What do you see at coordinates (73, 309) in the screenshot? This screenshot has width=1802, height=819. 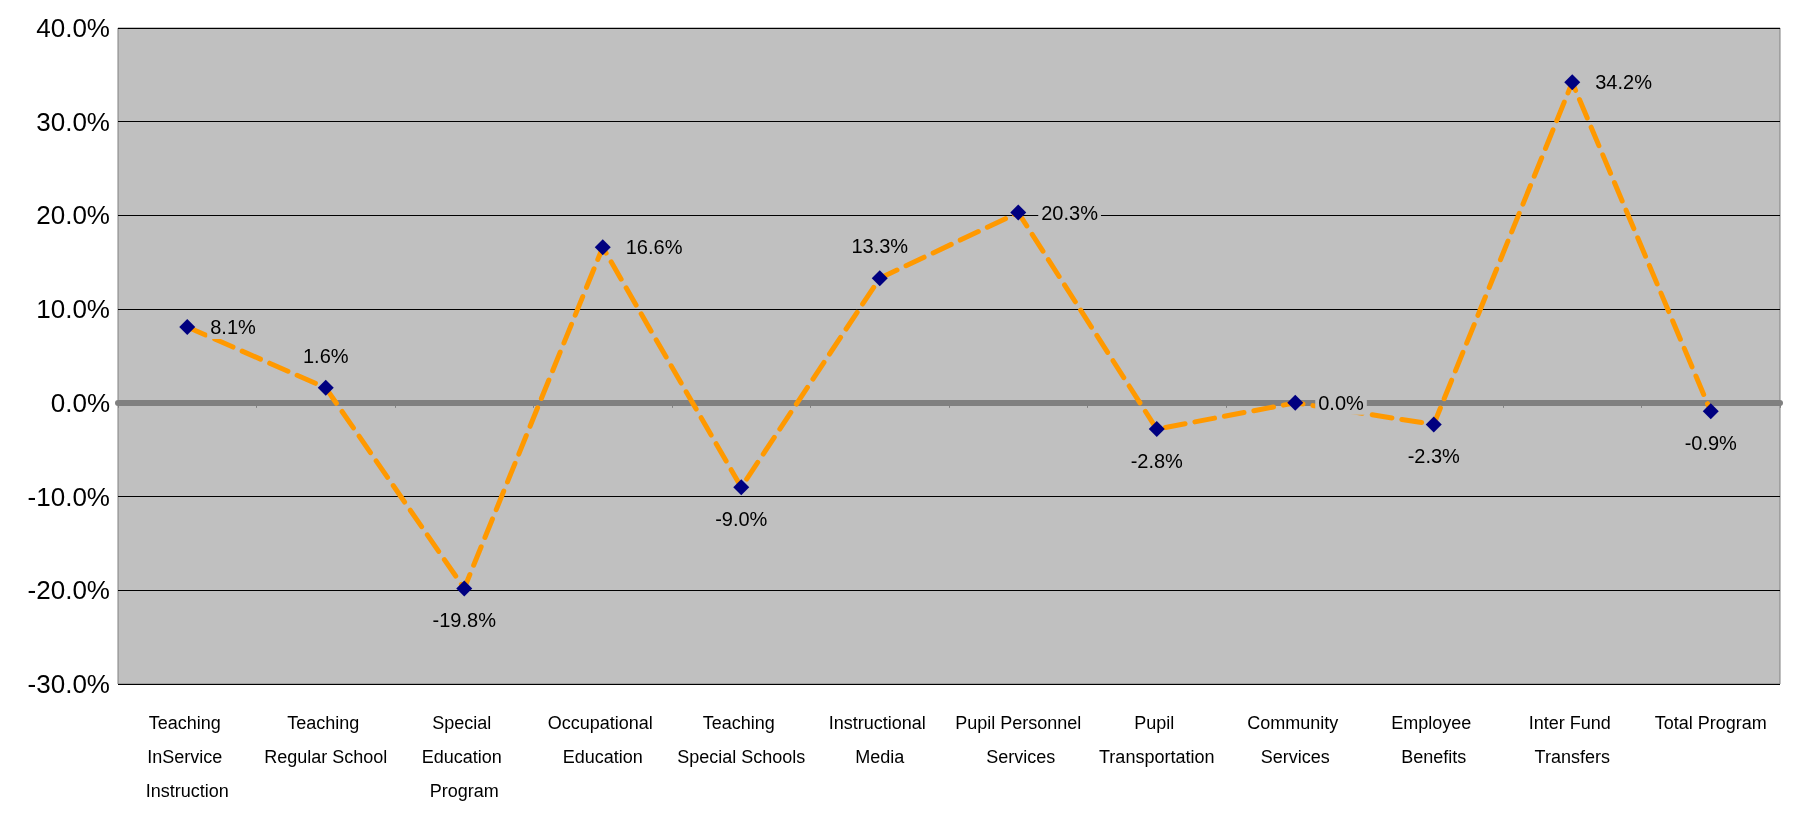 I see `y-tick-label: 10.0%` at bounding box center [73, 309].